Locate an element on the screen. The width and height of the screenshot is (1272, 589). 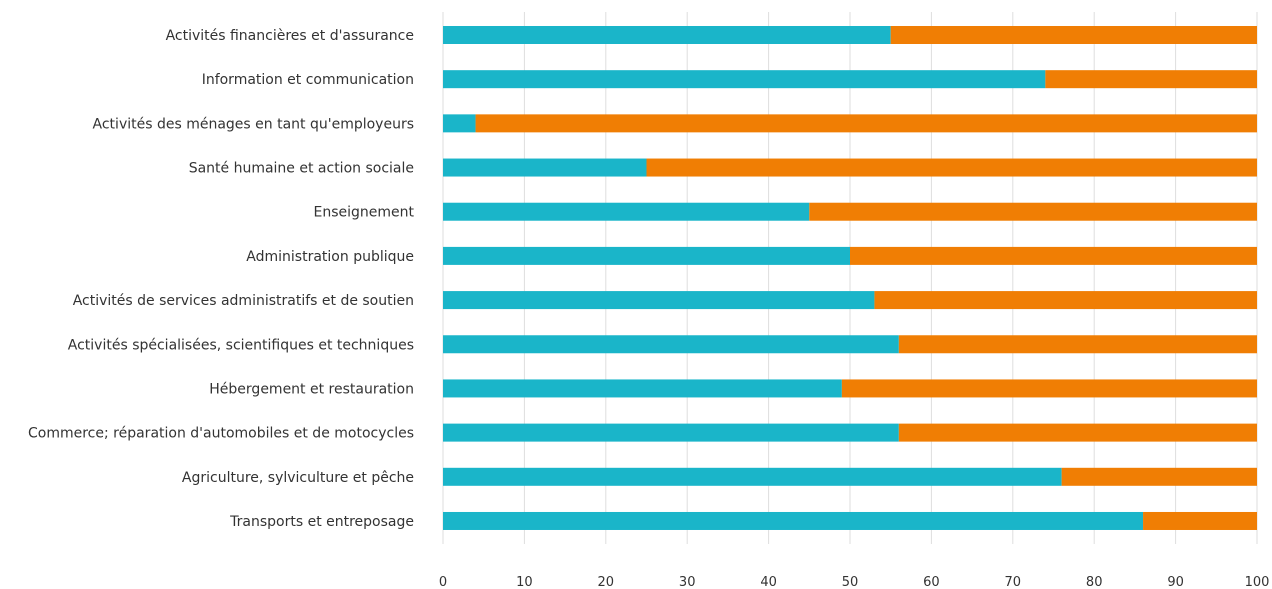
x-tick-label: 0 is located at coordinates (443, 582).